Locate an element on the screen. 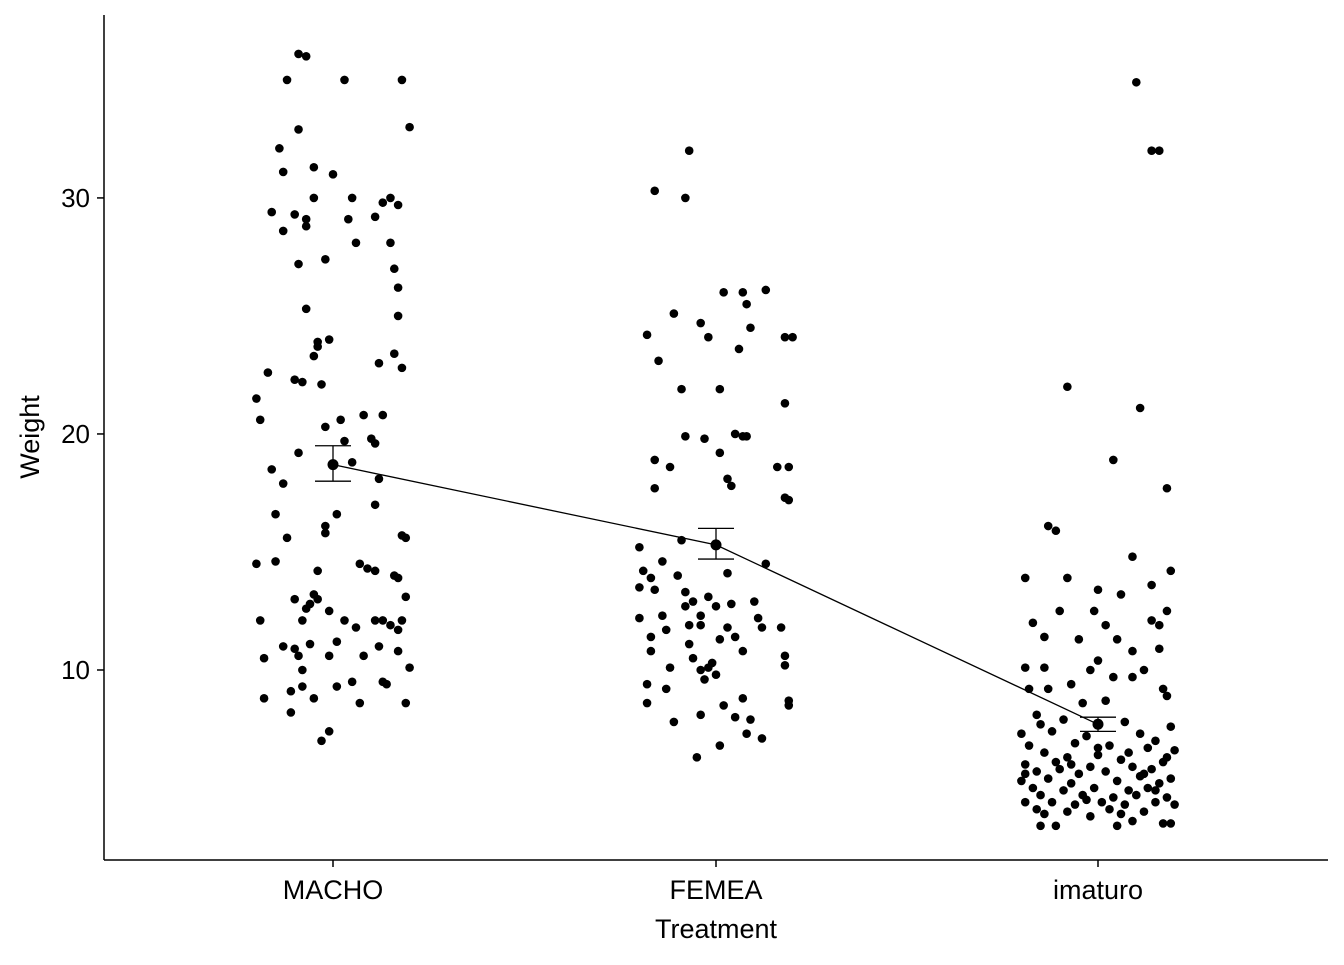 This screenshot has height=965, width=1344. x-tick-label: FEMEA is located at coordinates (715, 890).